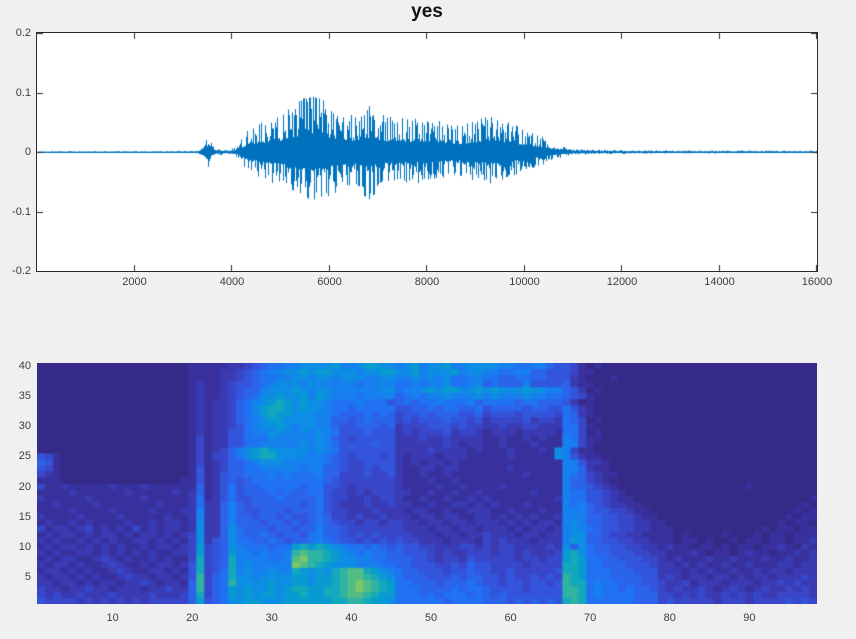 This screenshot has width=856, height=639. I want to click on spectrogram-x-tick-label: 60, so click(510, 618).